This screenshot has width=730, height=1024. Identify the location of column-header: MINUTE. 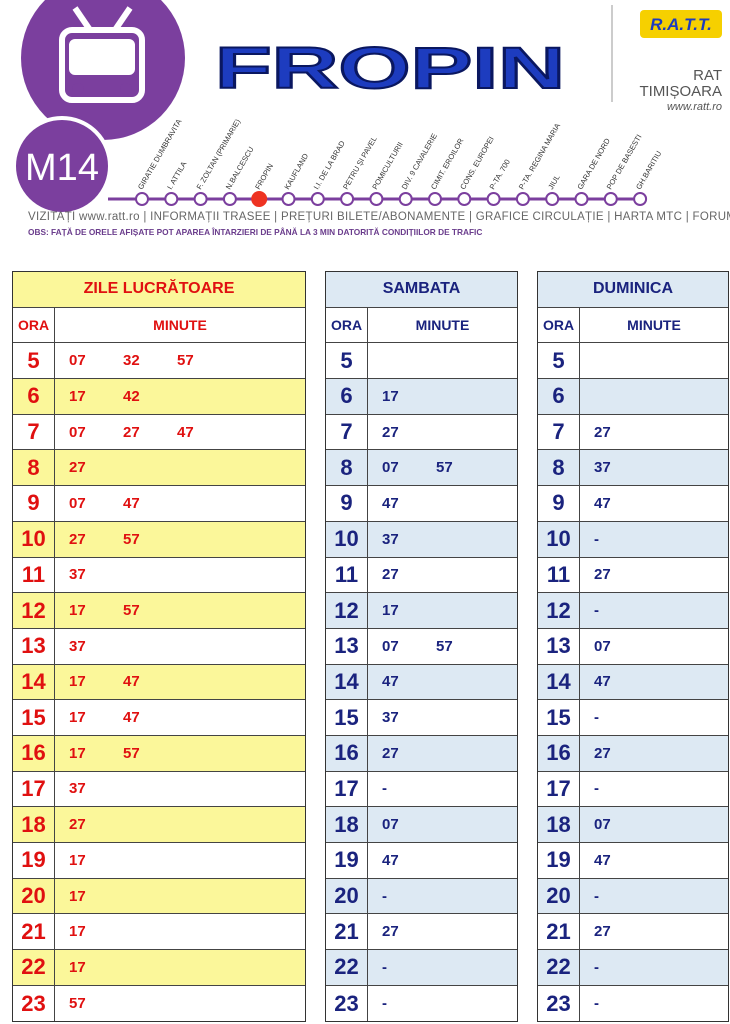
(442, 325).